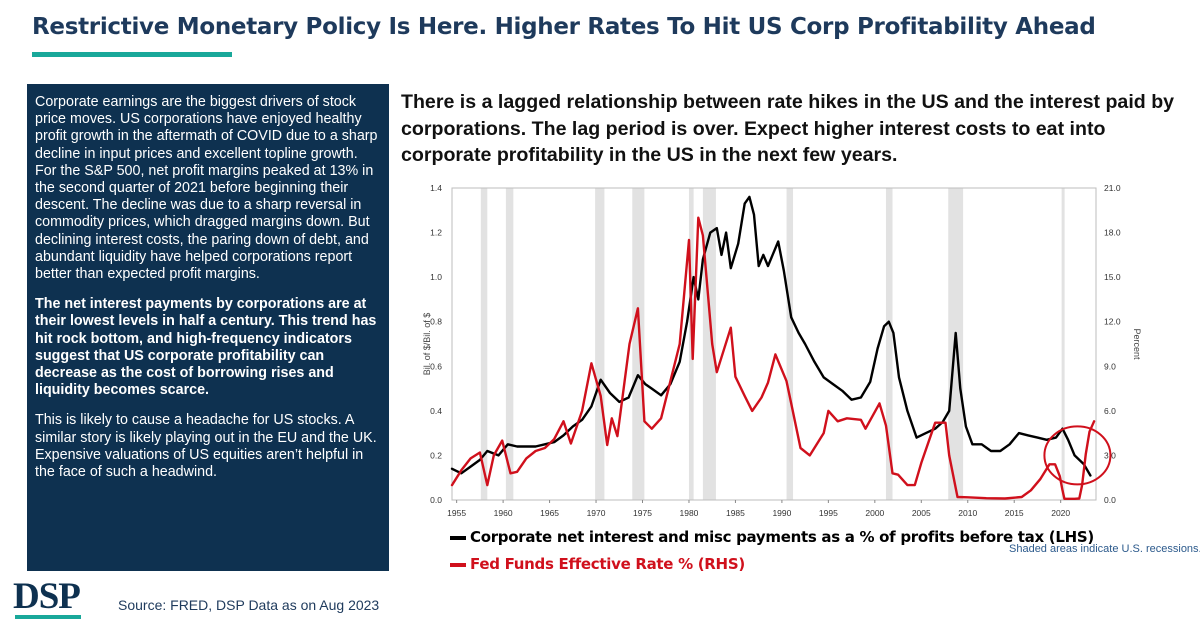  I want to click on left-tick-label-6: 1.2, so click(436, 233).